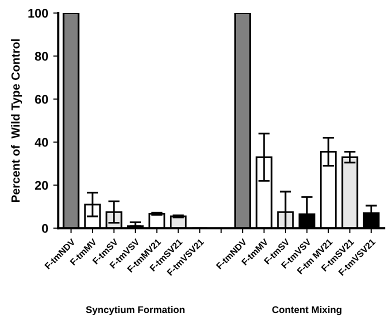  What do you see at coordinates (41, 56) in the screenshot?
I see `y-tick-label: 80` at bounding box center [41, 56].